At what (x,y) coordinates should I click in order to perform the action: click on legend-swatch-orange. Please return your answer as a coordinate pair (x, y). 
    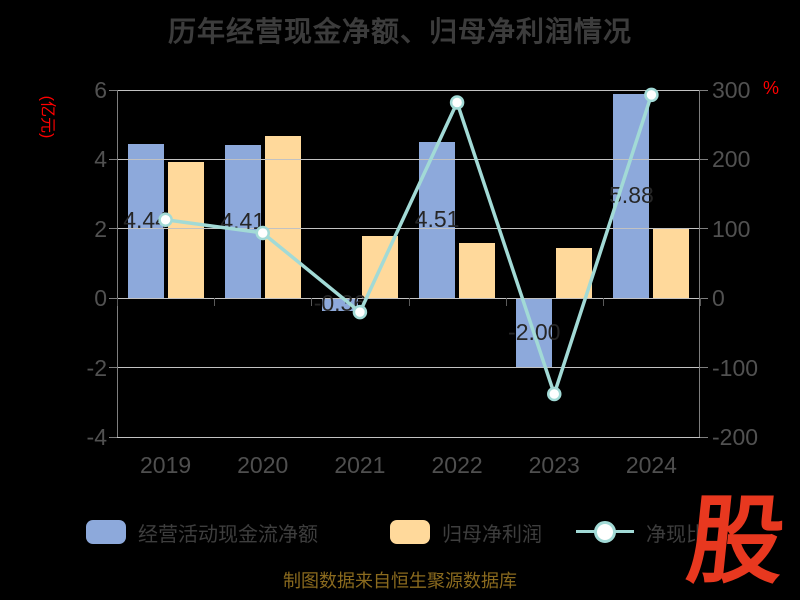
    Looking at the image, I should click on (410, 532).